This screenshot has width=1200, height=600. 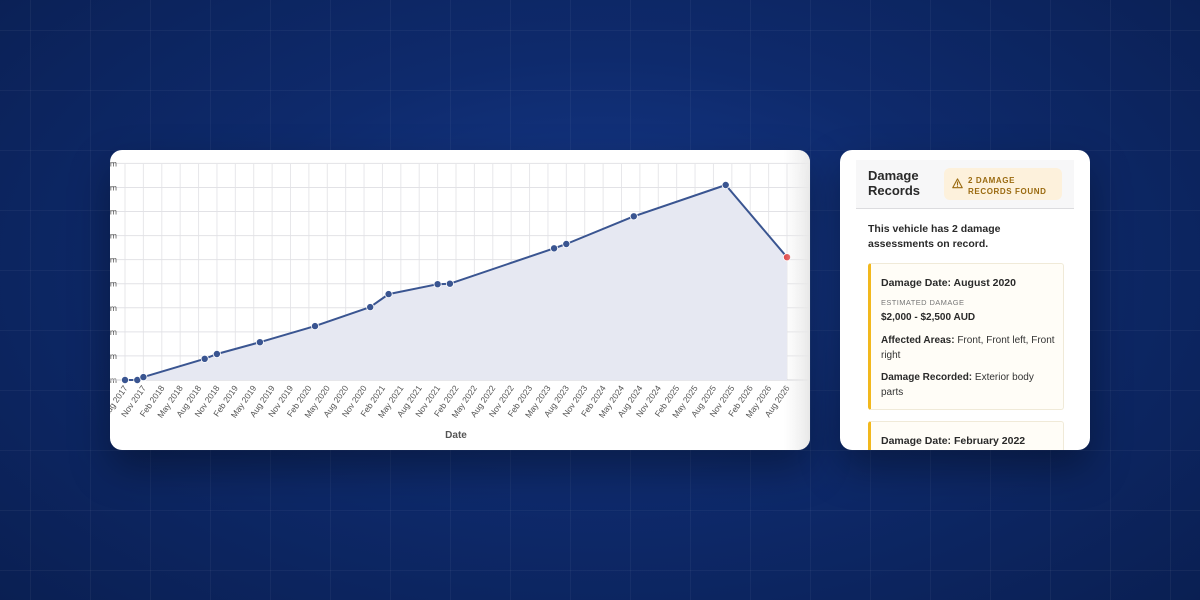 I want to click on y-tick-label: 1m, so click(x=113, y=356).